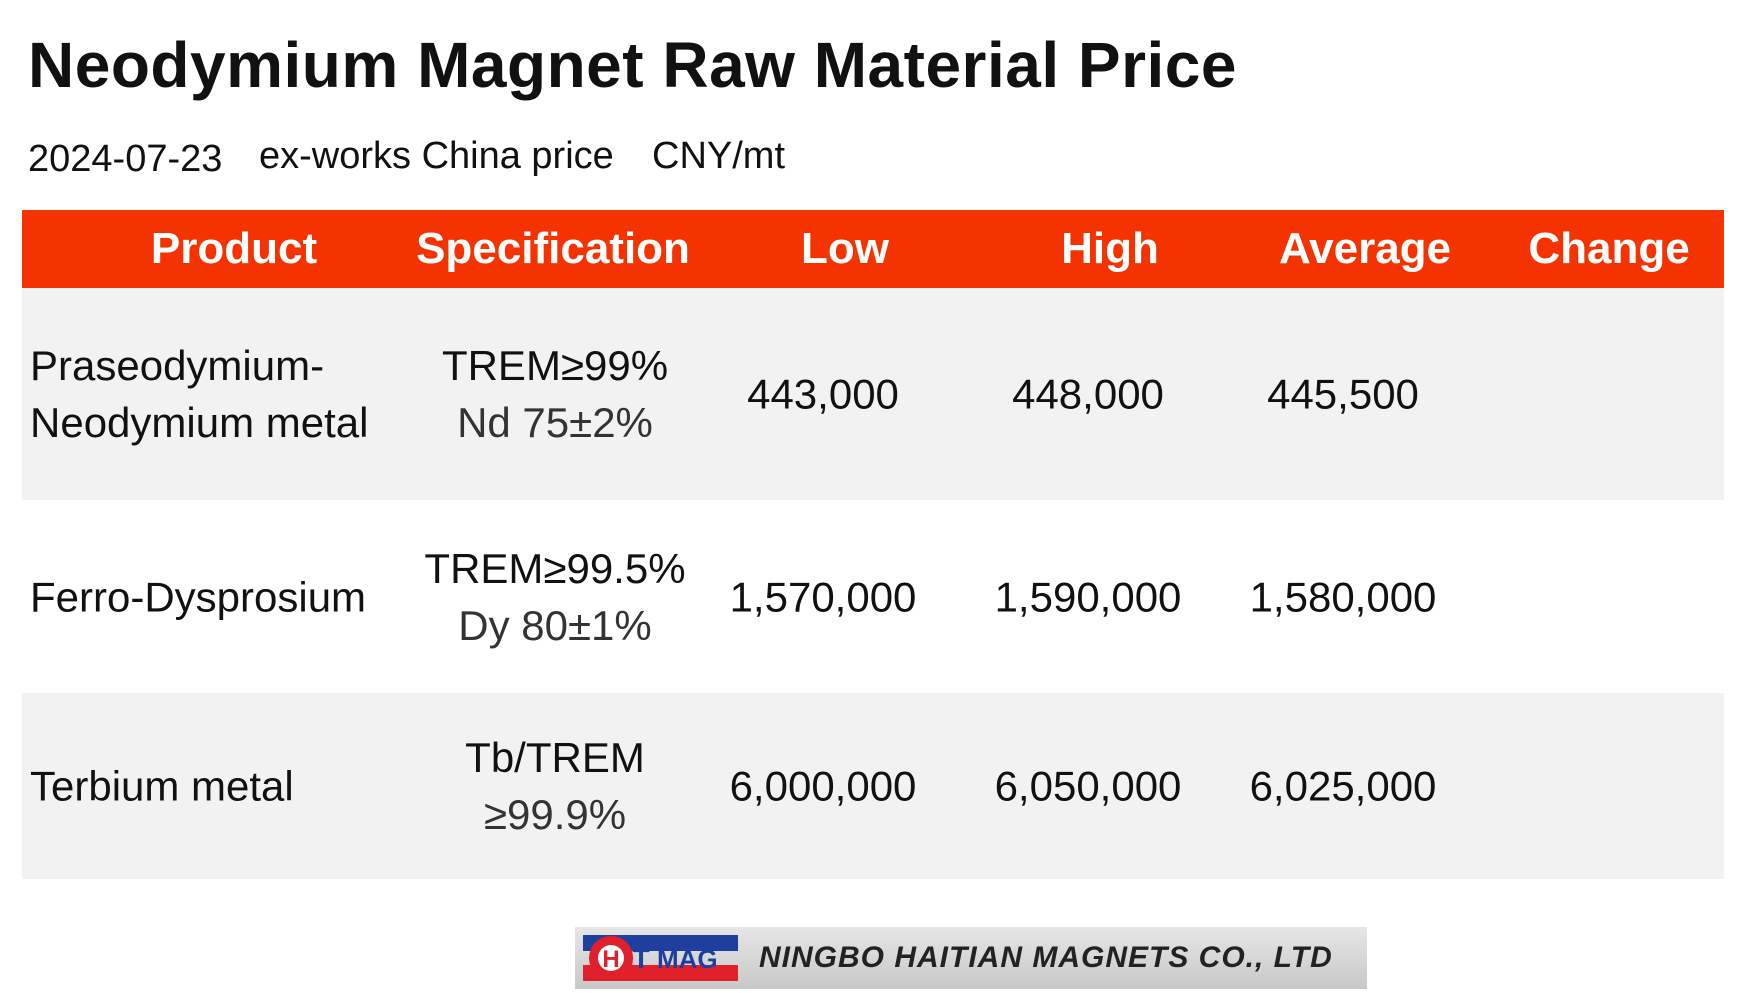 The image size is (1752, 993). I want to click on spec-line: Dy 80±1%, so click(555, 625).